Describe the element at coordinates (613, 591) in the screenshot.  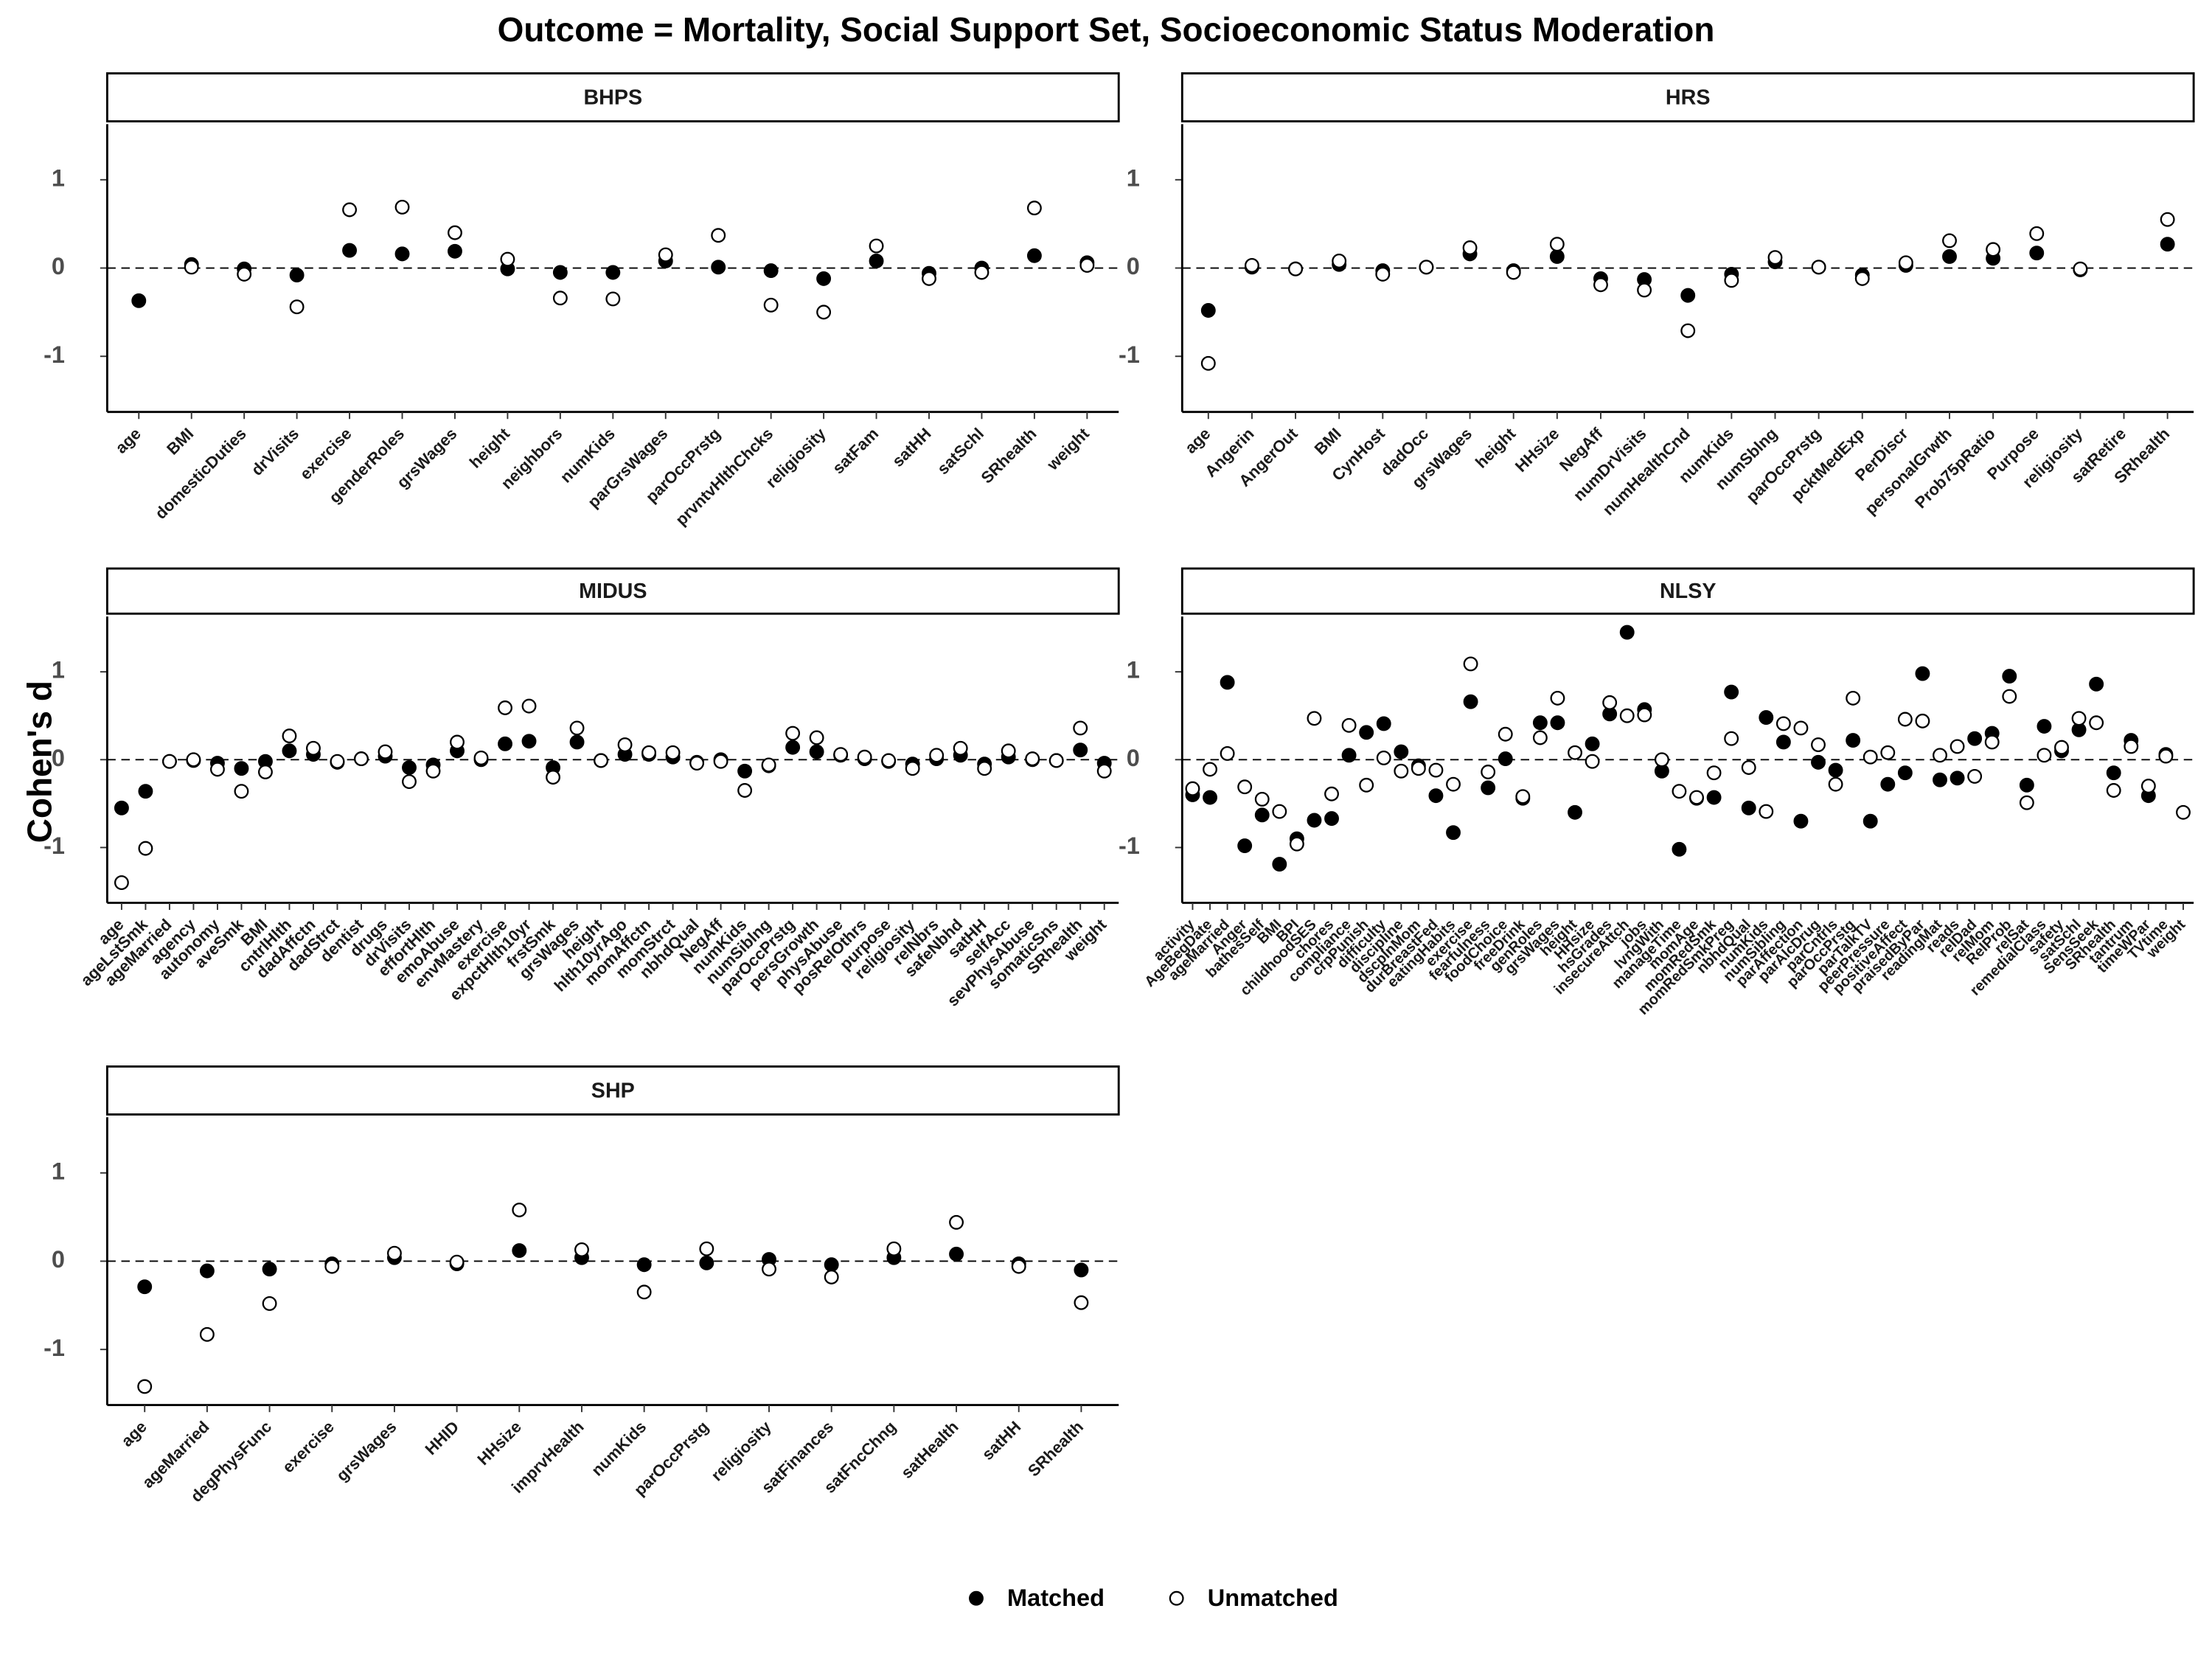
I see `facet-title: MIDUS` at that location.